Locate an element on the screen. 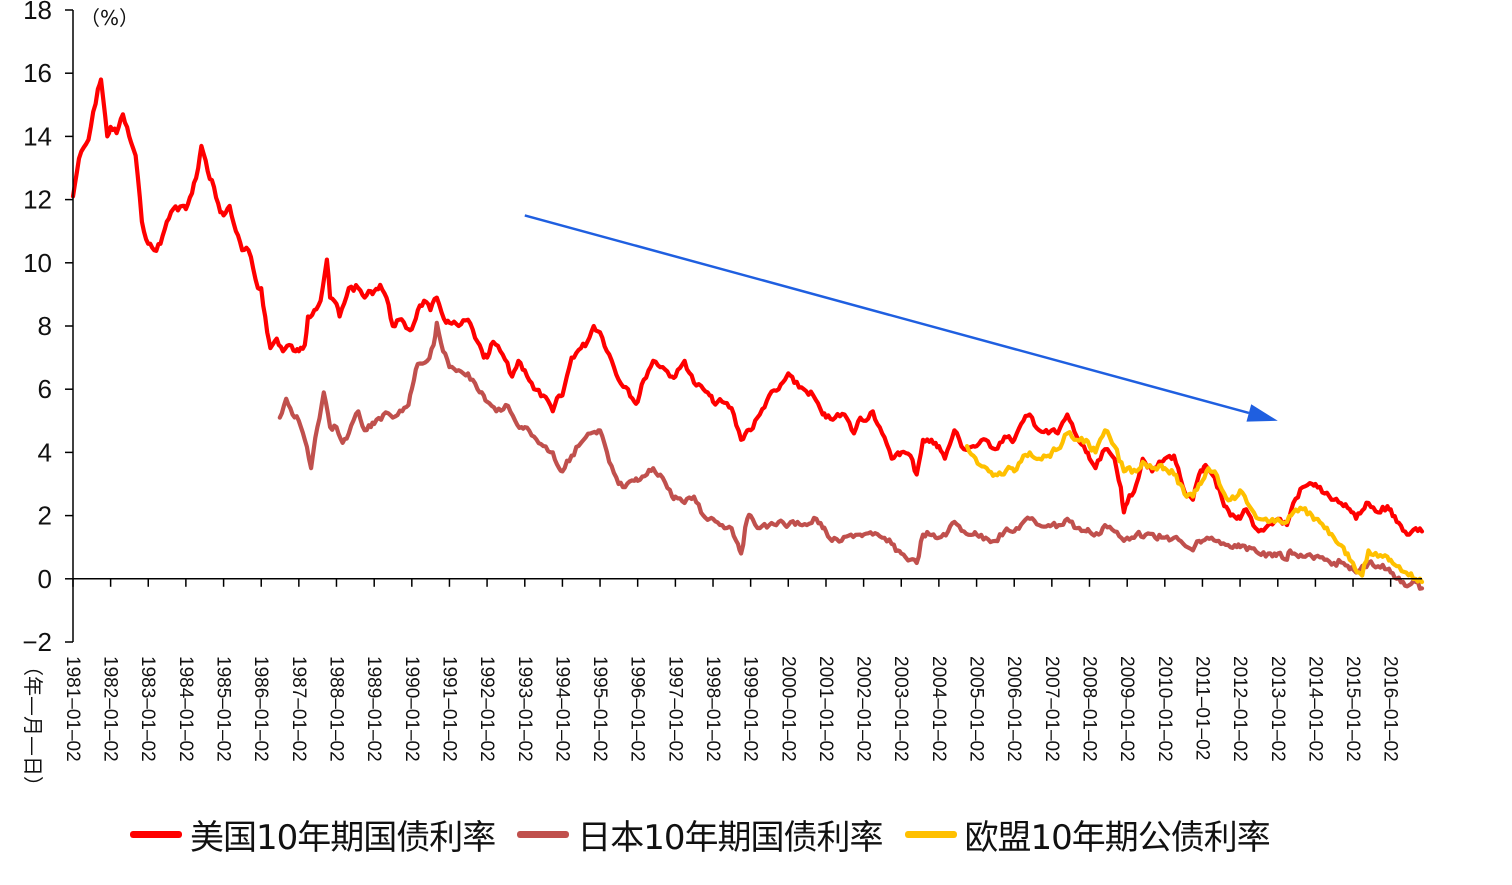 The width and height of the screenshot is (1512, 885). y-tick-label: 14 is located at coordinates (37, 136).